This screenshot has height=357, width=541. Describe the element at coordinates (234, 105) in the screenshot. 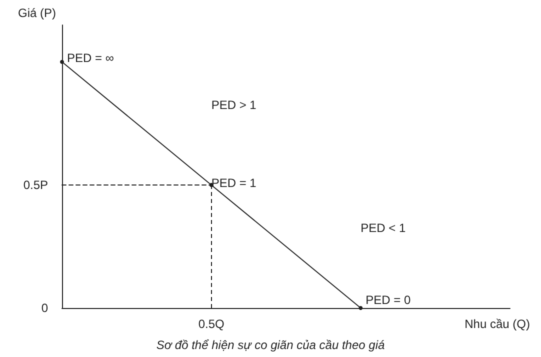

I see `annotation: PED > 1` at that location.